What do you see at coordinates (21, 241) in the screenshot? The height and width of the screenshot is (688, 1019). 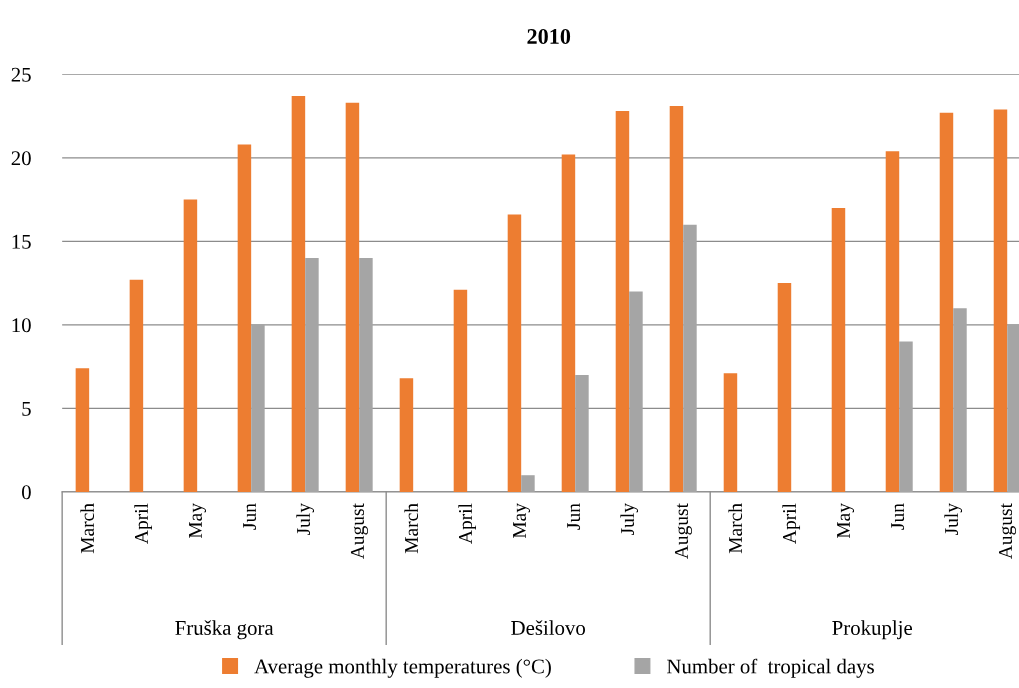 I see `y-tick-label: 15` at bounding box center [21, 241].